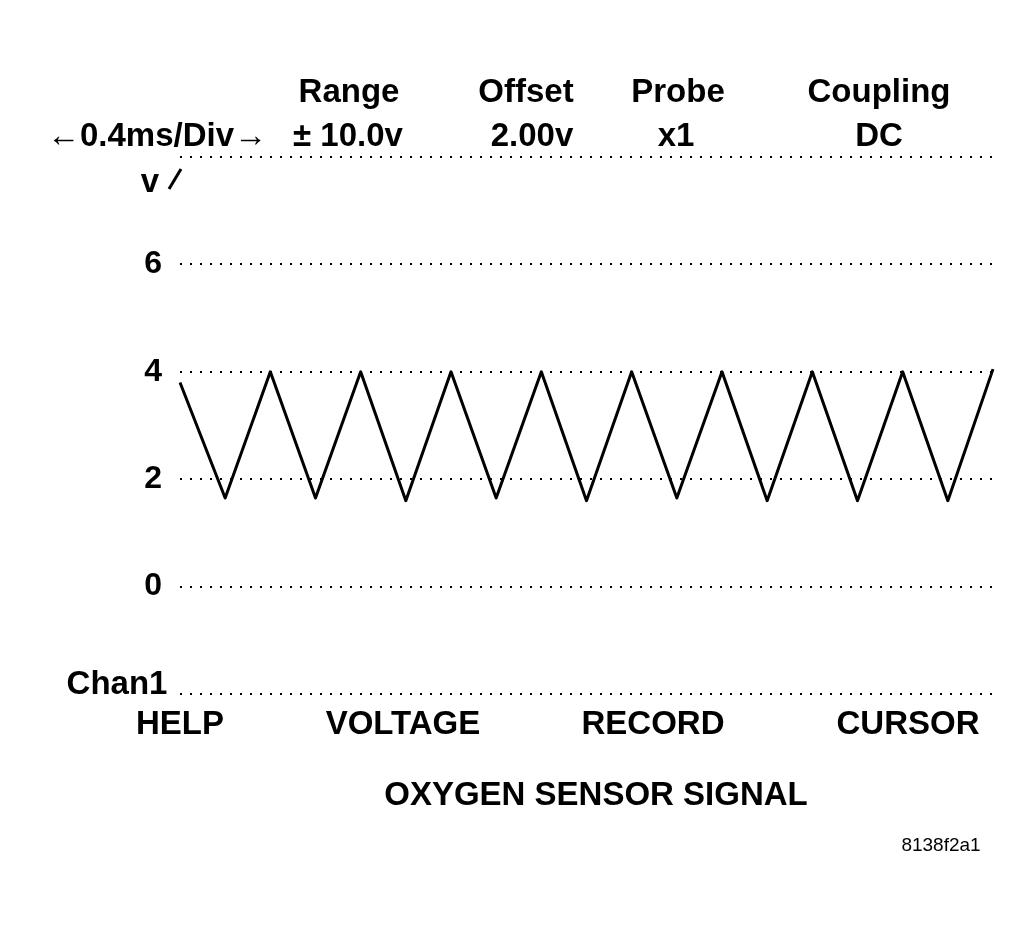 The height and width of the screenshot is (927, 1031). What do you see at coordinates (180, 722) in the screenshot?
I see `text: HELP` at bounding box center [180, 722].